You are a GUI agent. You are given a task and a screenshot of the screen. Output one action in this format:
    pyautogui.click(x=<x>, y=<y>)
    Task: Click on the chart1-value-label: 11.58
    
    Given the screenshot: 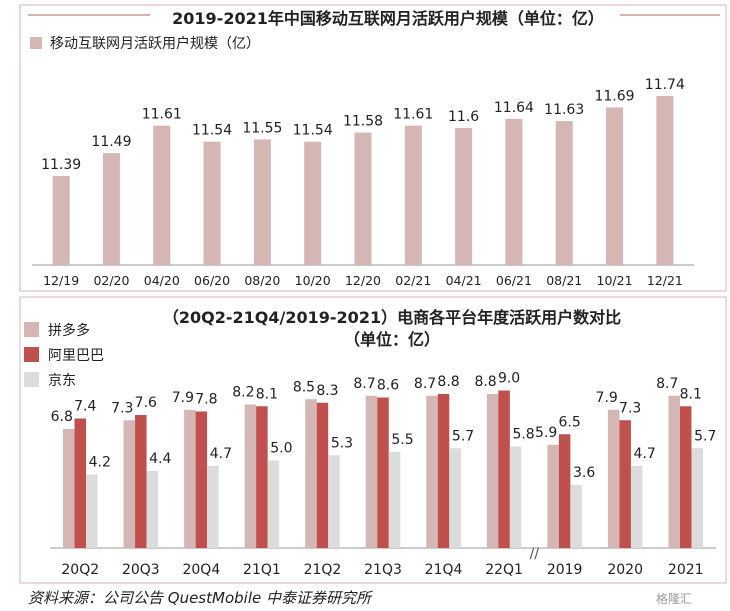 What is the action you would take?
    pyautogui.click(x=363, y=122)
    